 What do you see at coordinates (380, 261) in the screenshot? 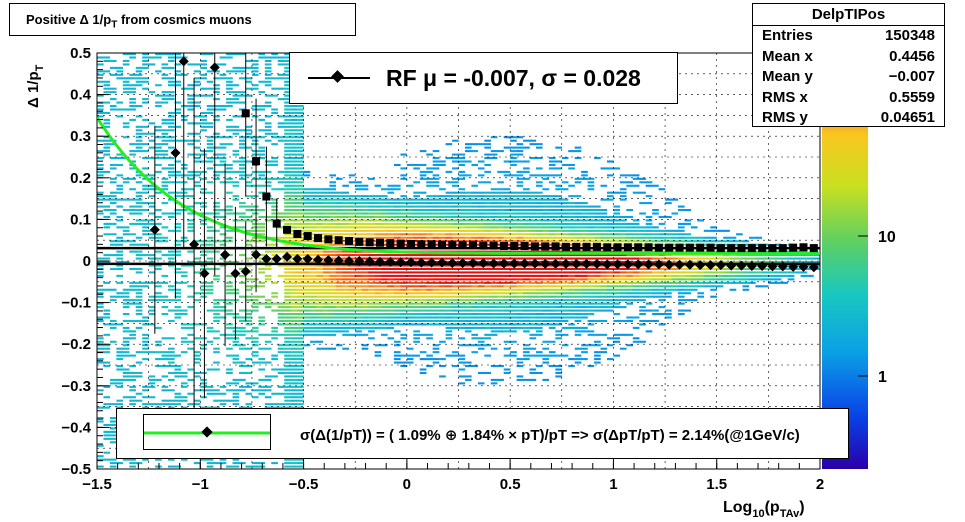
I see `mean-point` at bounding box center [380, 261].